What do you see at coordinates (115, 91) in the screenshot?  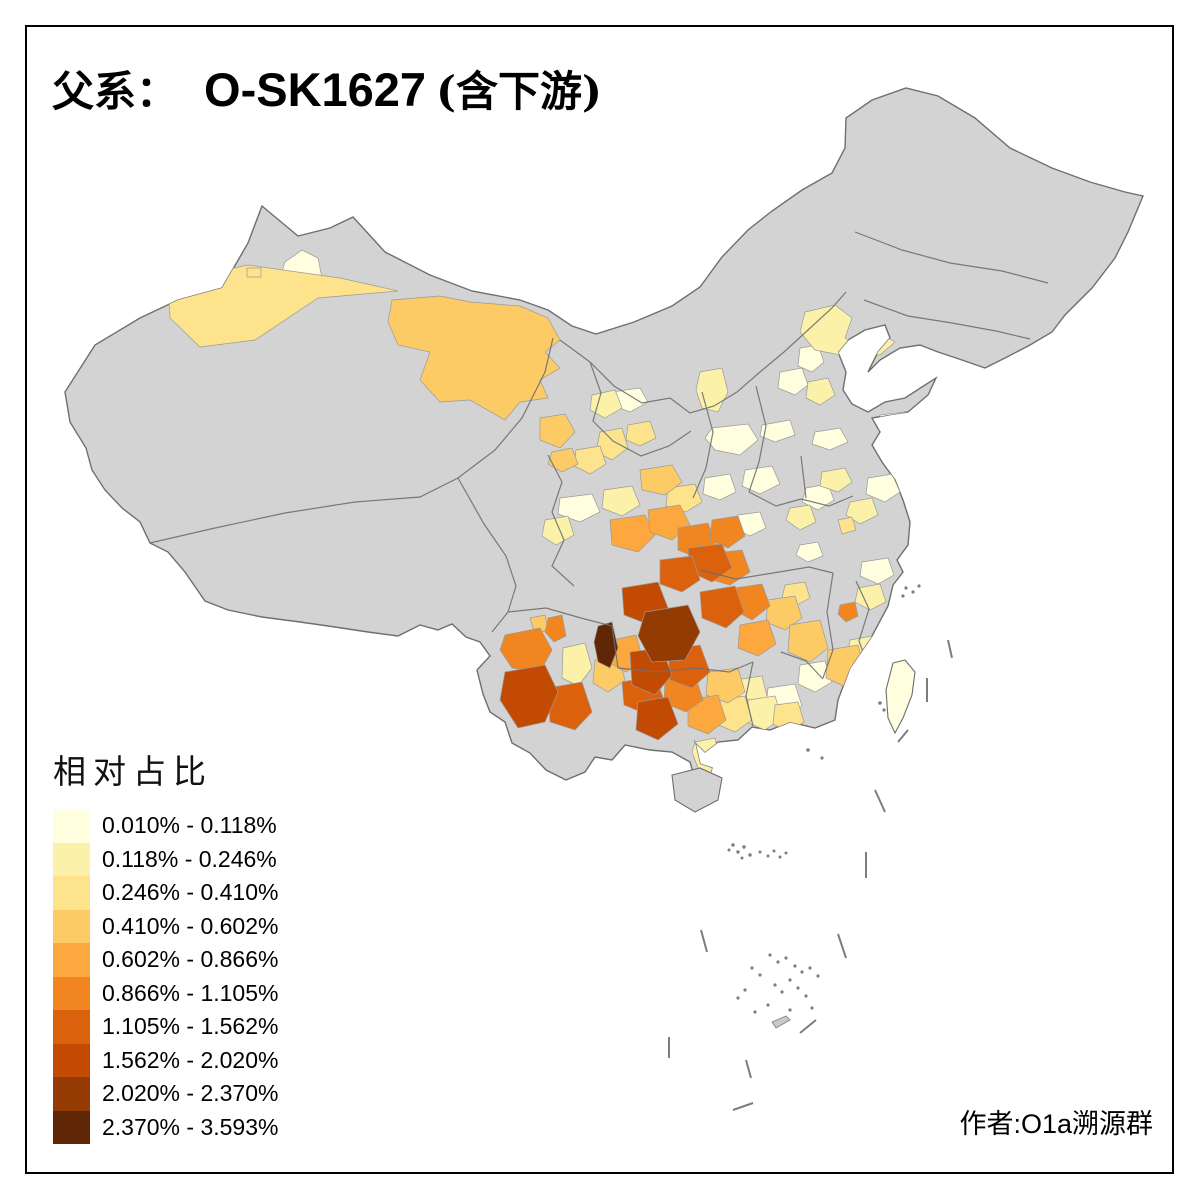 I see `title-prefix: 父系：` at bounding box center [115, 91].